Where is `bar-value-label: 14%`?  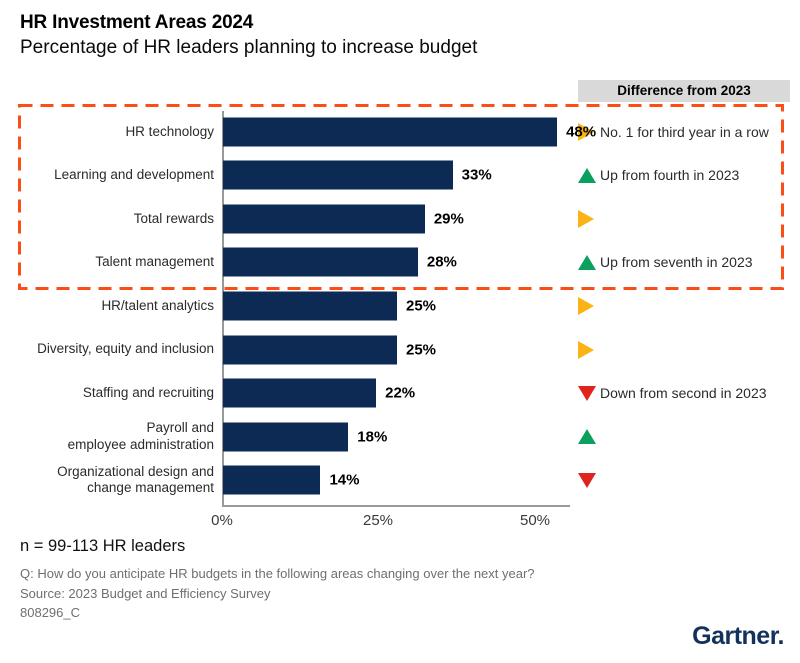 bar-value-label: 14% is located at coordinates (344, 480).